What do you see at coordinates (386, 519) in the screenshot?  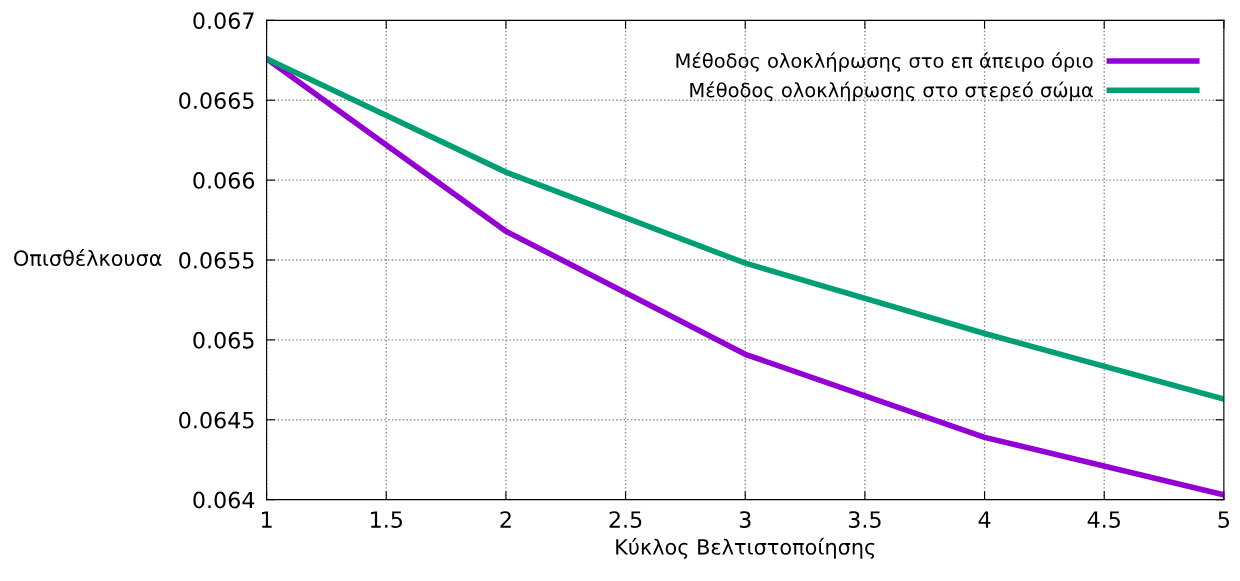 I see `x-tick-label: 1.5` at bounding box center [386, 519].